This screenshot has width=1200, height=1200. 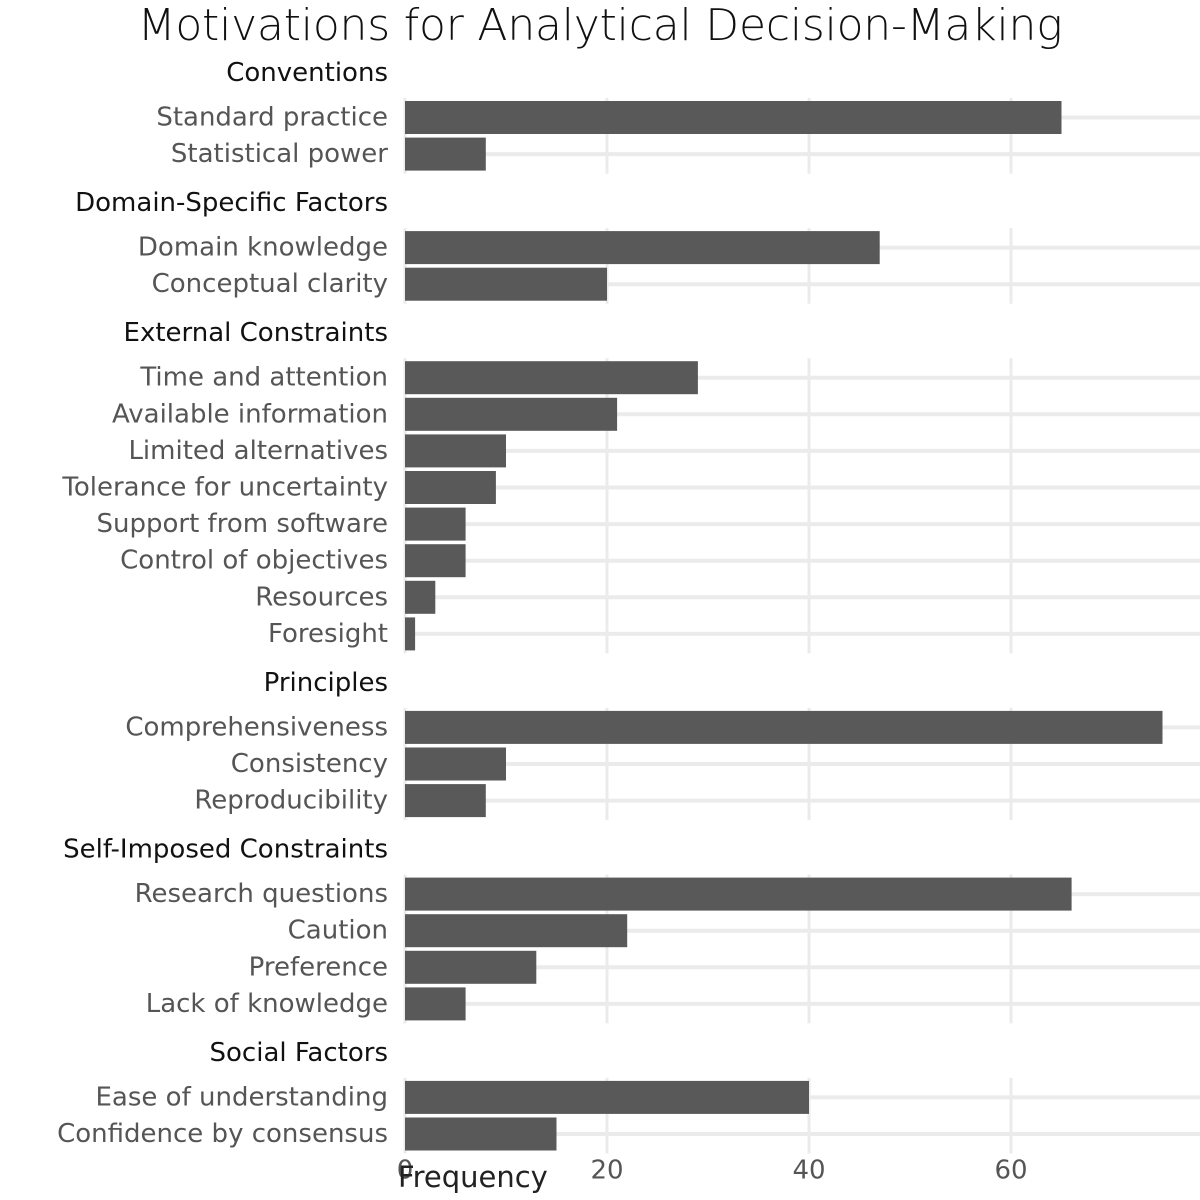 What do you see at coordinates (279, 154) in the screenshot?
I see `category-label: Statistical power` at bounding box center [279, 154].